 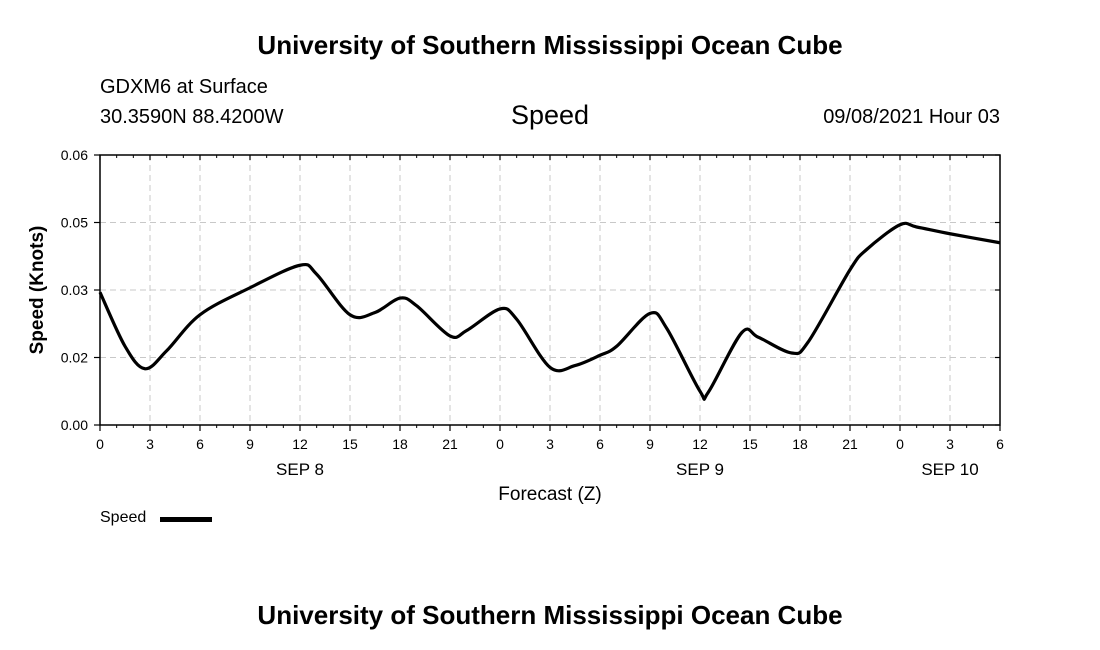 I want to click on x-tick-labels: 0 3 6 9 12 15 18 21 0 3 6 9 12 15 18 21 0 3 6, so click(x=550, y=444).